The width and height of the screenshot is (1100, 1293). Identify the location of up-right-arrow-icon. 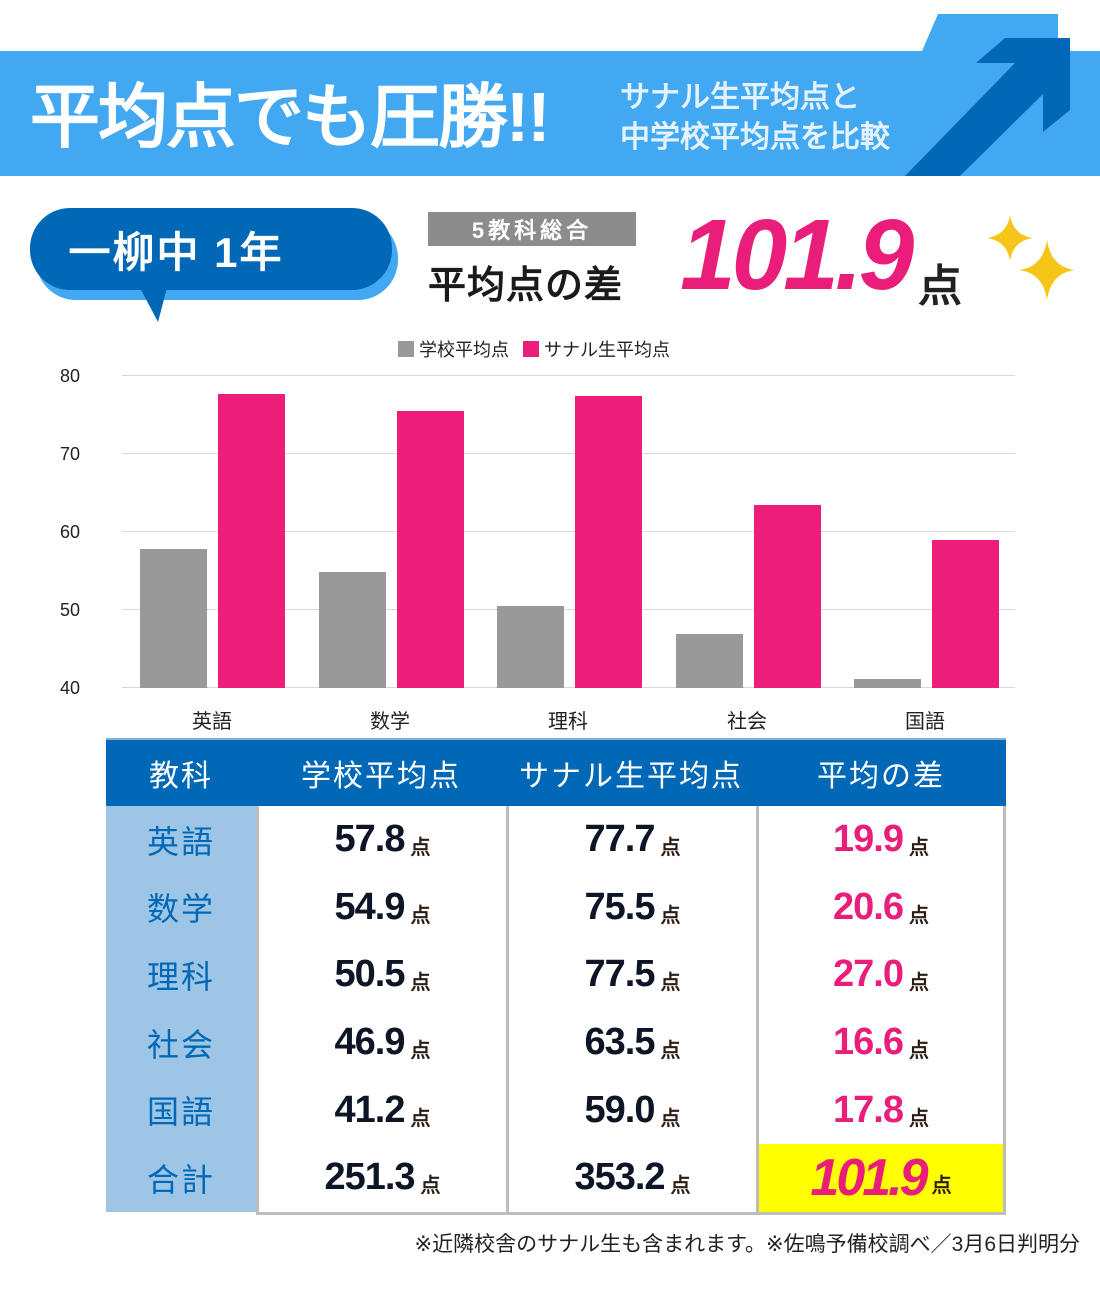
(987, 95).